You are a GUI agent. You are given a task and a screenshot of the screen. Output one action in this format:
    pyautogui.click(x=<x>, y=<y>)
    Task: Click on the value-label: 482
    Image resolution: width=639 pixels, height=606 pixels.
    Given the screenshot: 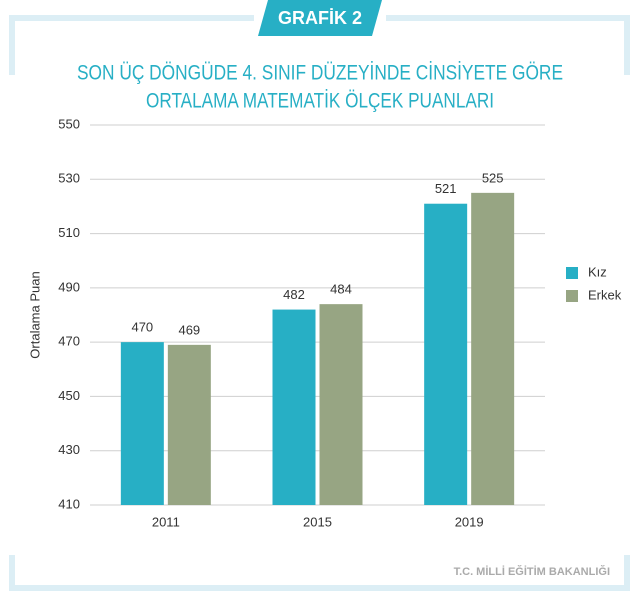 What is the action you would take?
    pyautogui.click(x=294, y=294)
    